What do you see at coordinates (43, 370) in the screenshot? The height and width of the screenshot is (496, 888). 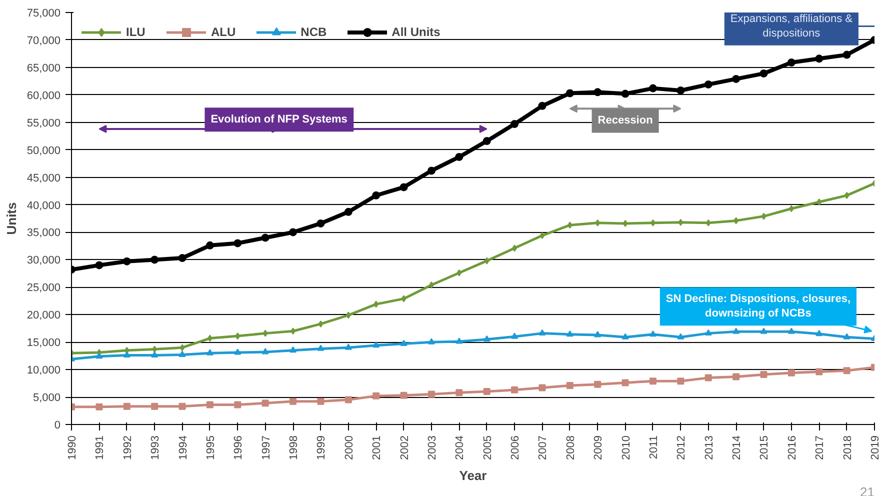 I see `y-tick-label: 10,000` at bounding box center [43, 370].